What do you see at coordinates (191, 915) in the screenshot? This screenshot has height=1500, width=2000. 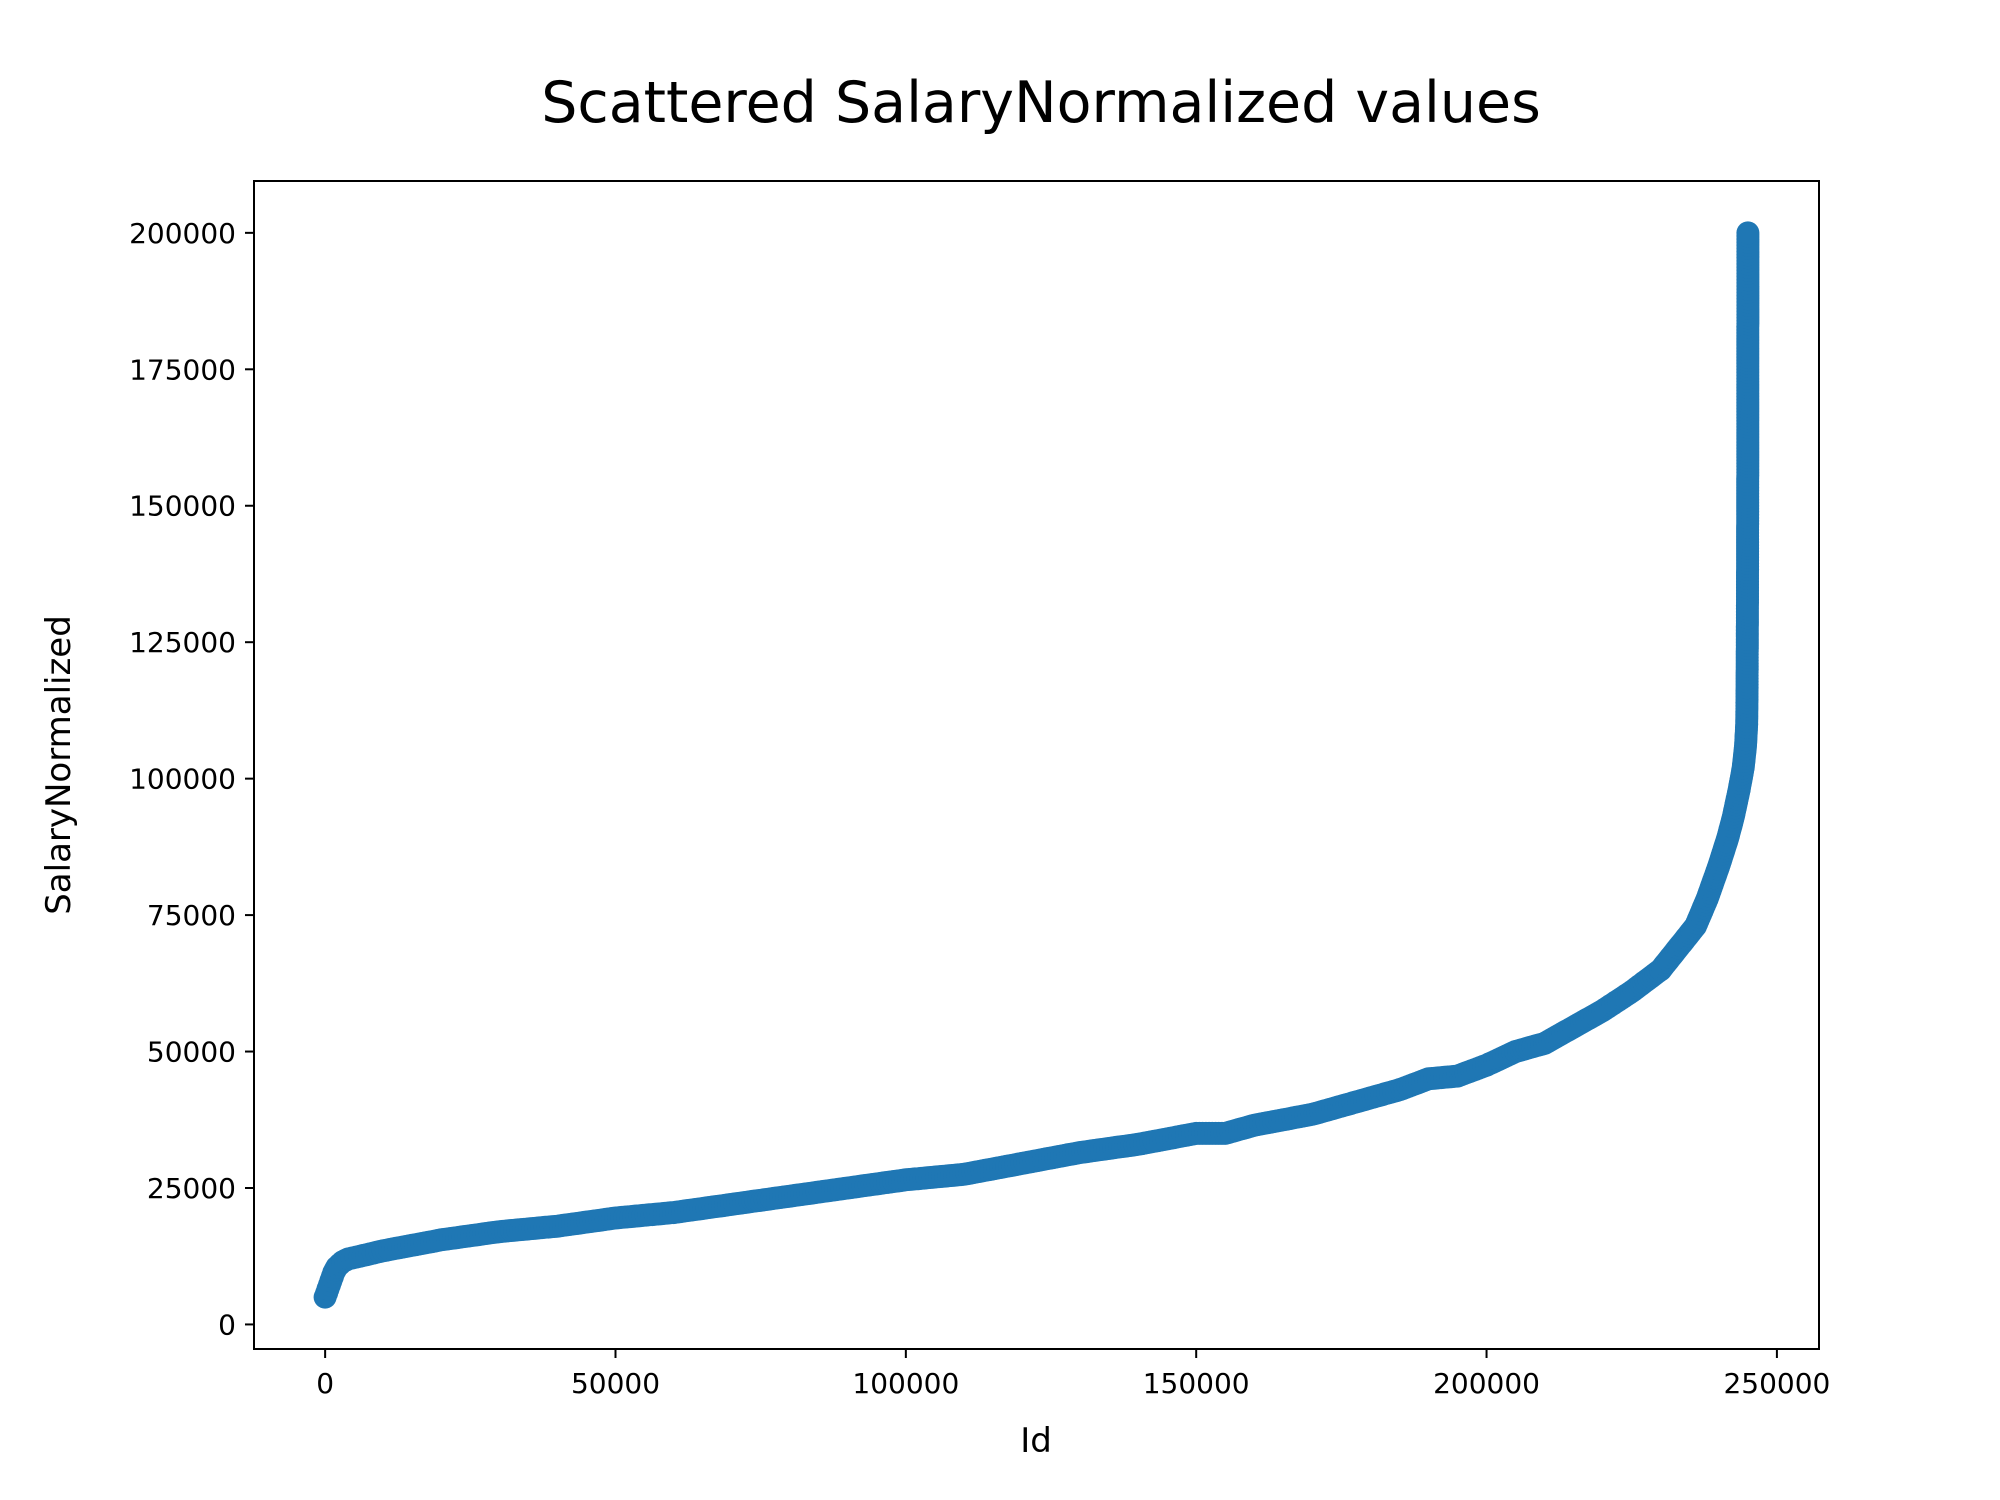 I see `y-tick-label: 75000` at bounding box center [191, 915].